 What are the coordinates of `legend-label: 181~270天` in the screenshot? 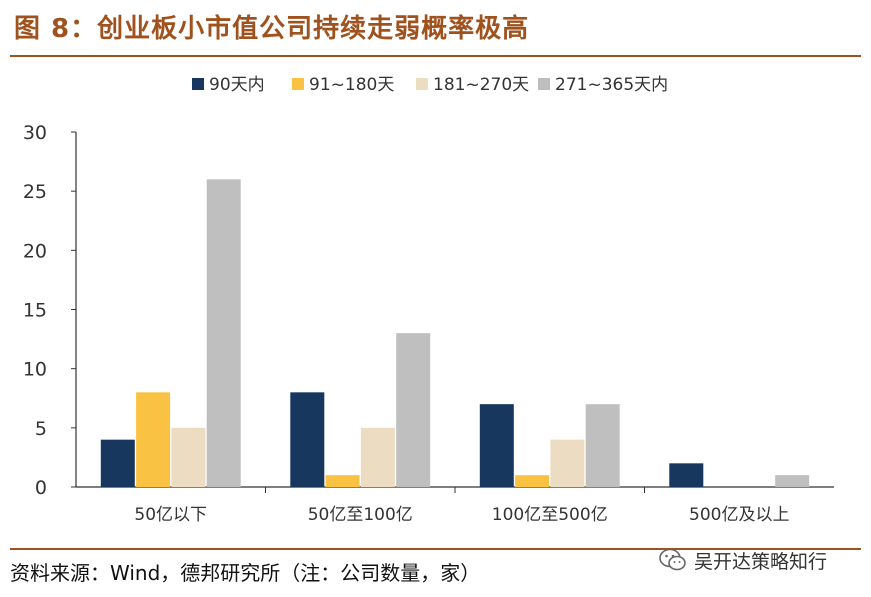 It's located at (481, 85).